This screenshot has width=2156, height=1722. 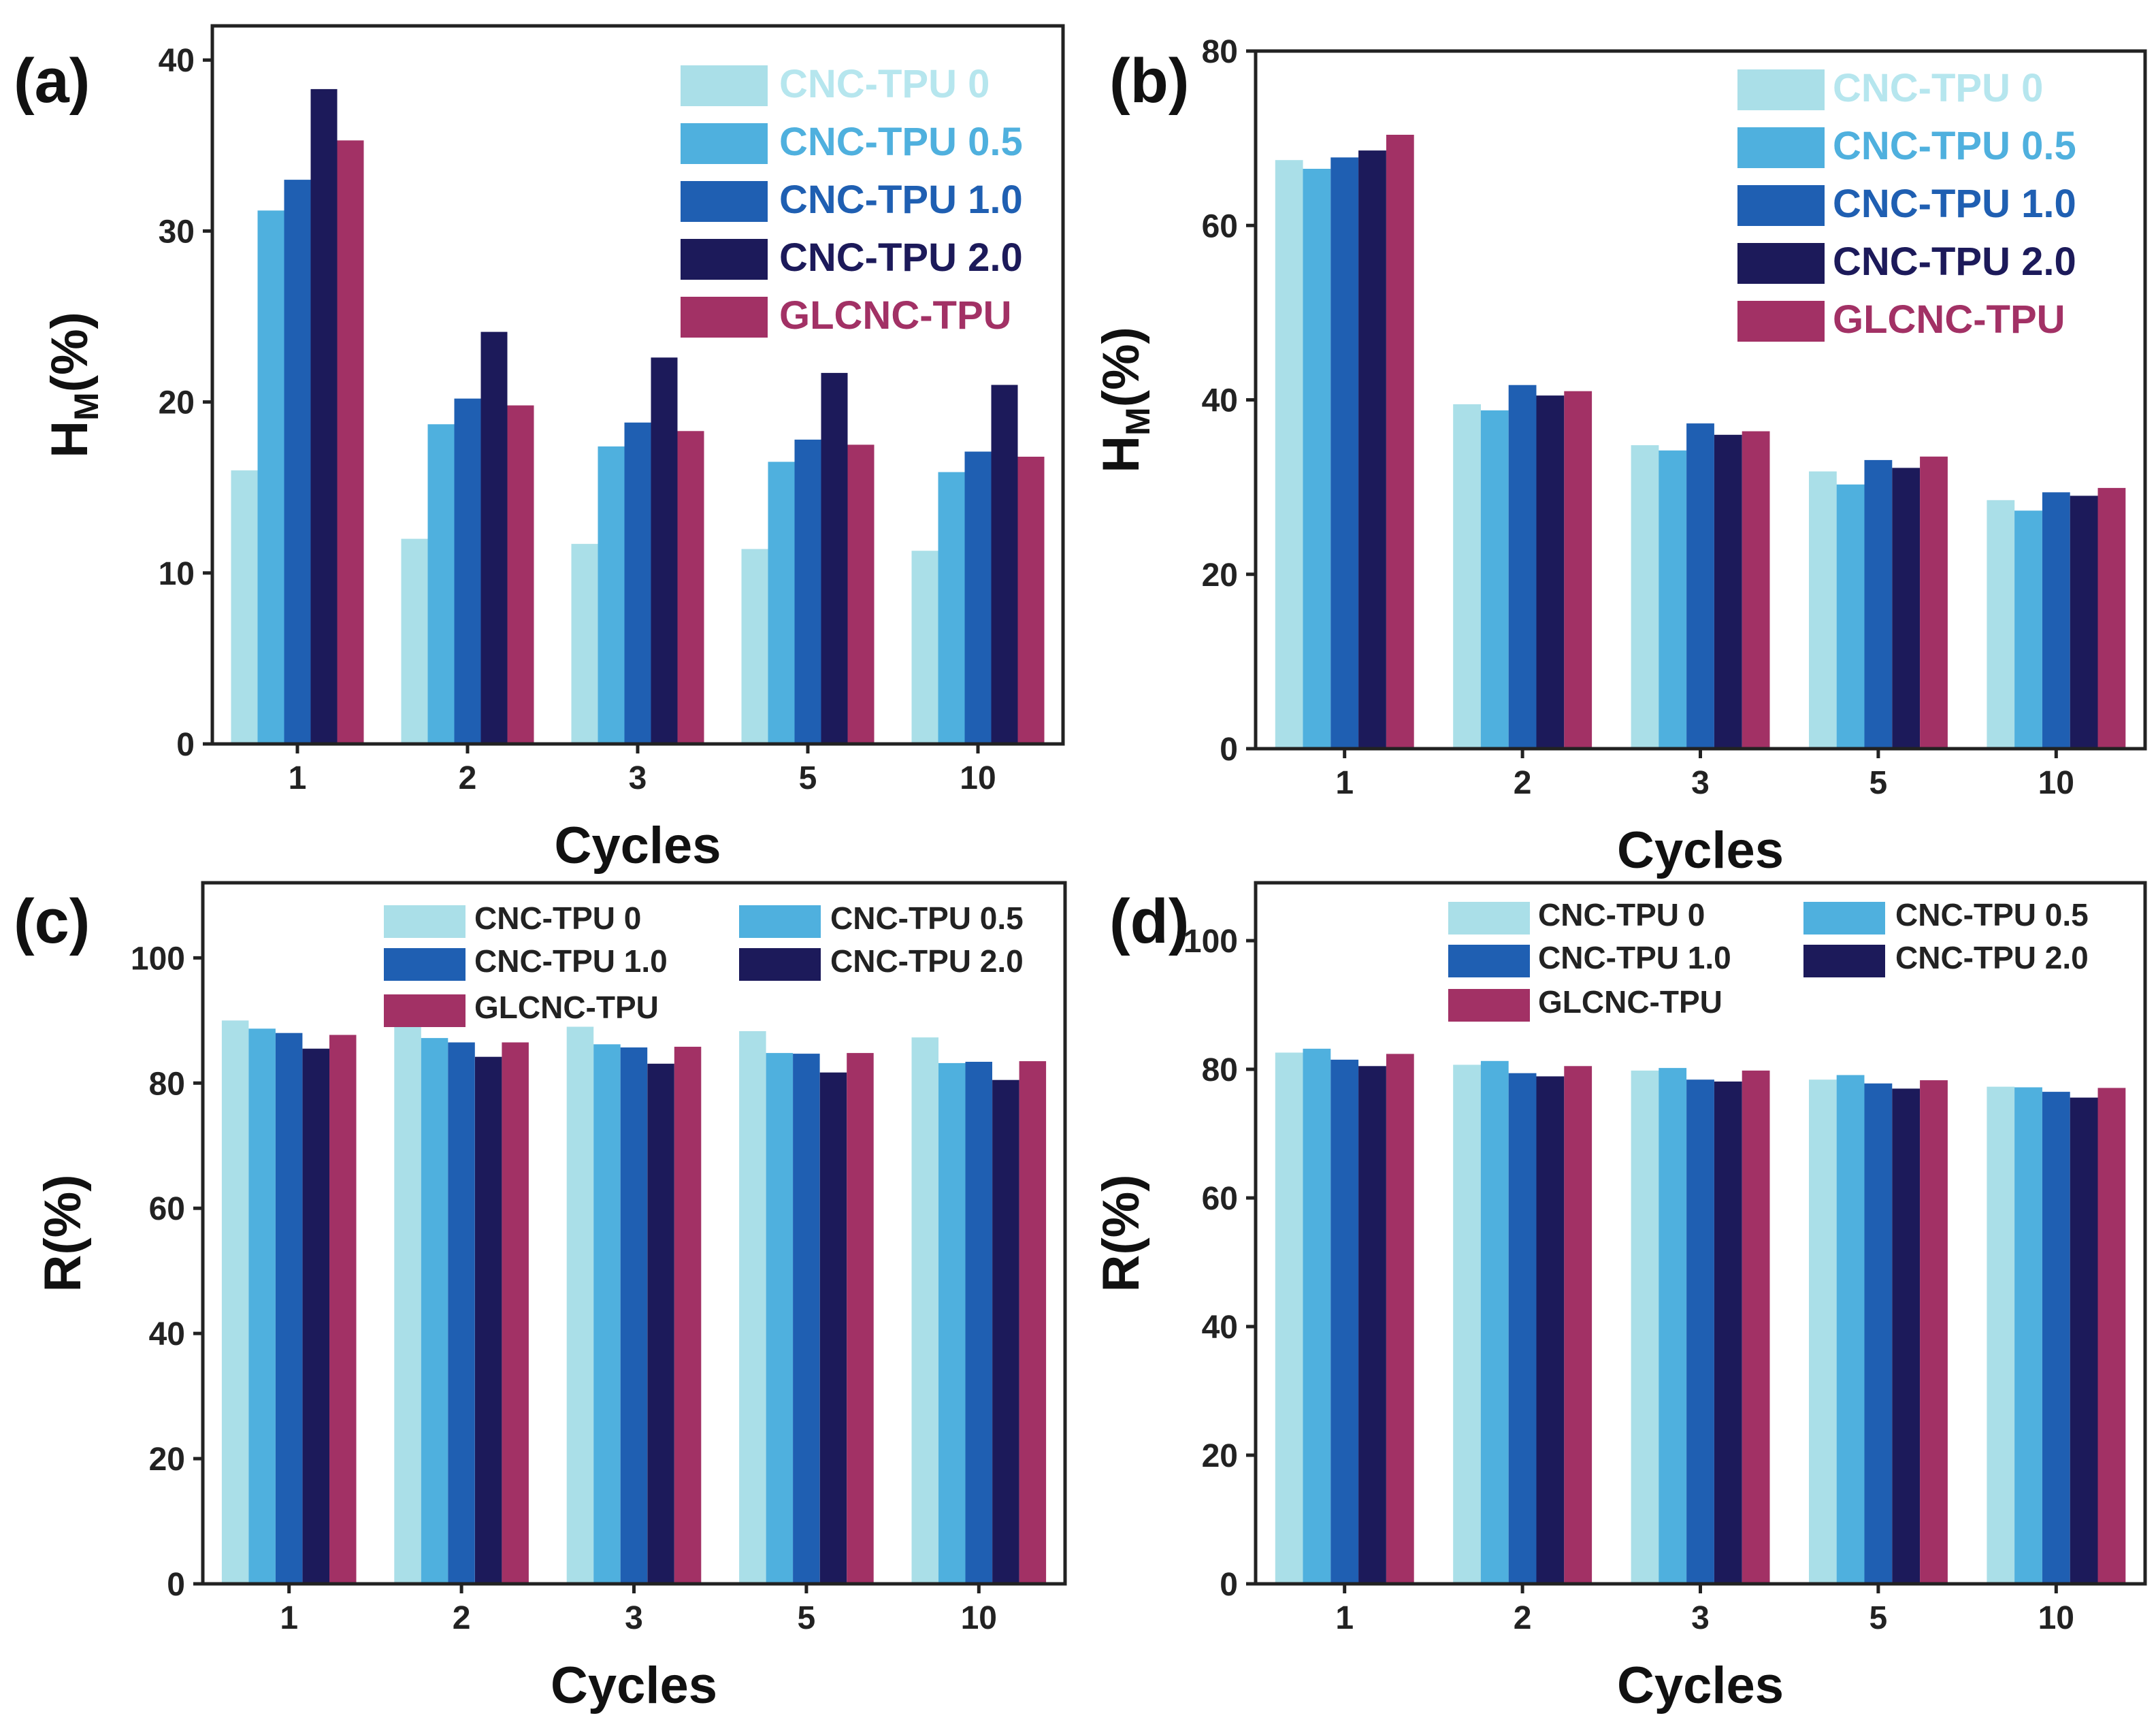 What do you see at coordinates (1220, 401) in the screenshot?
I see `y-tick-label: 40` at bounding box center [1220, 401].